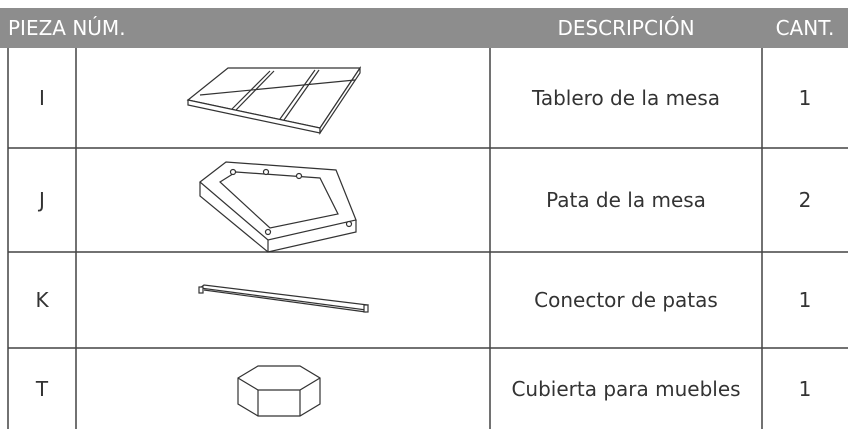 The height and width of the screenshot is (429, 848). Describe the element at coordinates (805, 200) in the screenshot. I see `quantity: 2` at that location.